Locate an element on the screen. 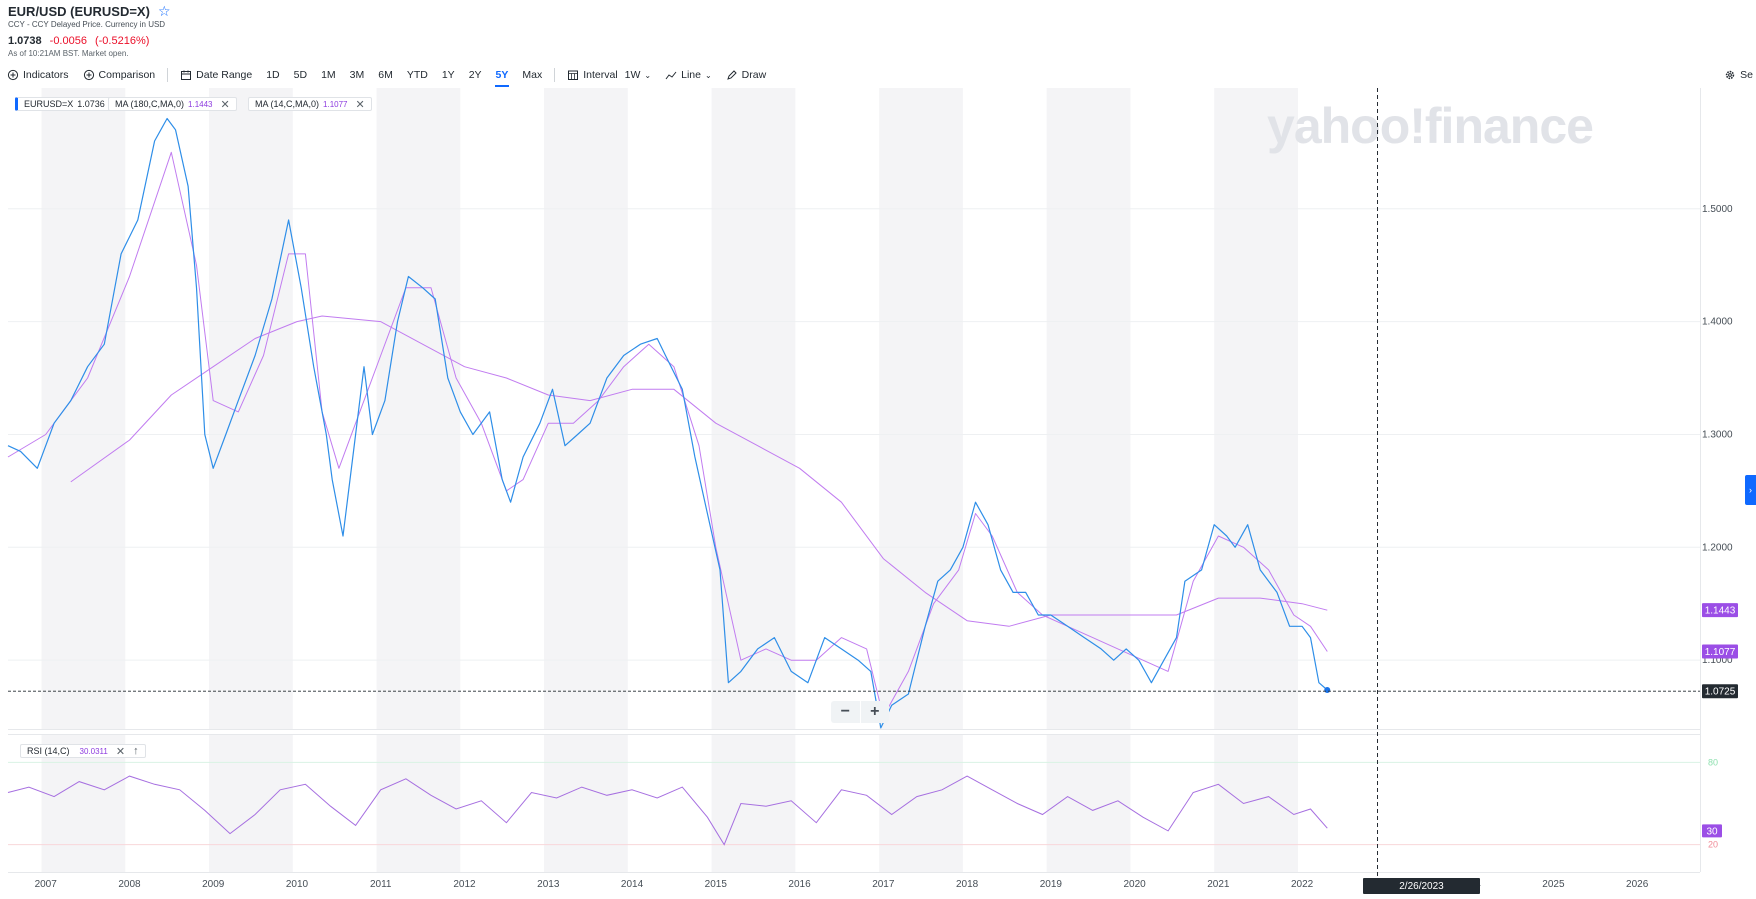 This screenshot has width=1756, height=899. series-tag-label: EURUSD=X is located at coordinates (49, 104).